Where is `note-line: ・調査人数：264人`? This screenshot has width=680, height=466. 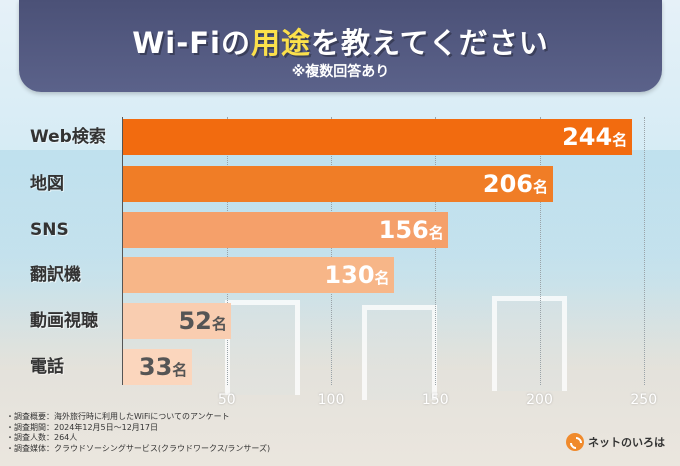
note-line: ・調査人数：264人 is located at coordinates (42, 437).